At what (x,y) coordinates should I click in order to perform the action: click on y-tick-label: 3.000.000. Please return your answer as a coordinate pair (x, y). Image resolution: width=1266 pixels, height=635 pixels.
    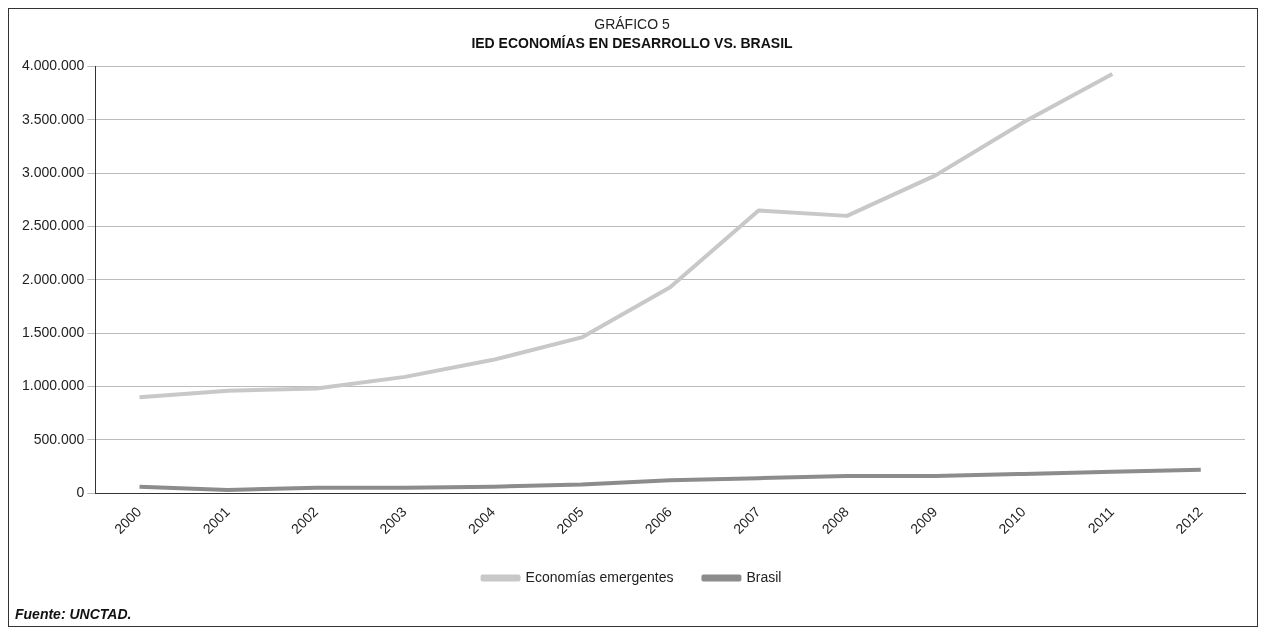
    Looking at the image, I should click on (53, 172).